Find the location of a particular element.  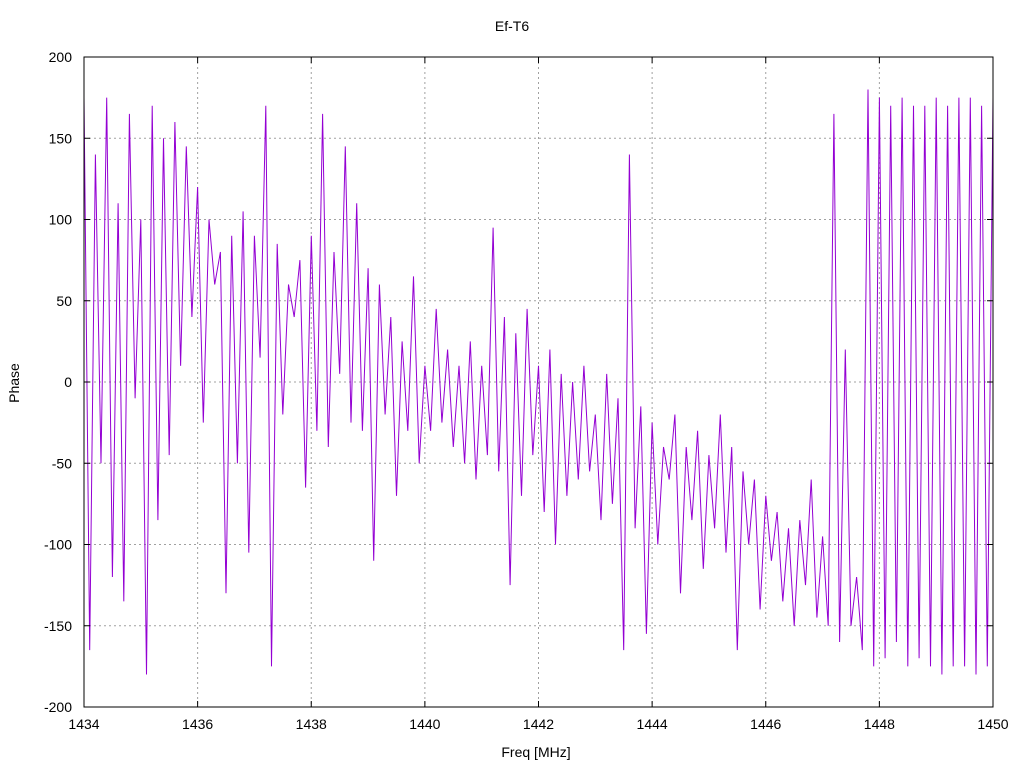

x-tick-label: 1444 is located at coordinates (652, 724).